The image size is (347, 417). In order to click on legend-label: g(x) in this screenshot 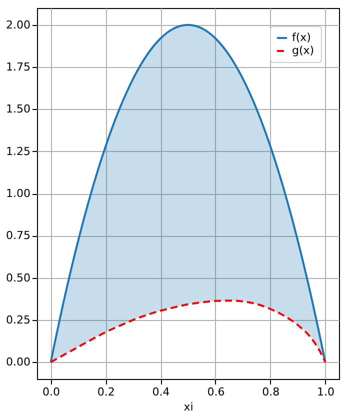, I will do `click(303, 50)`.